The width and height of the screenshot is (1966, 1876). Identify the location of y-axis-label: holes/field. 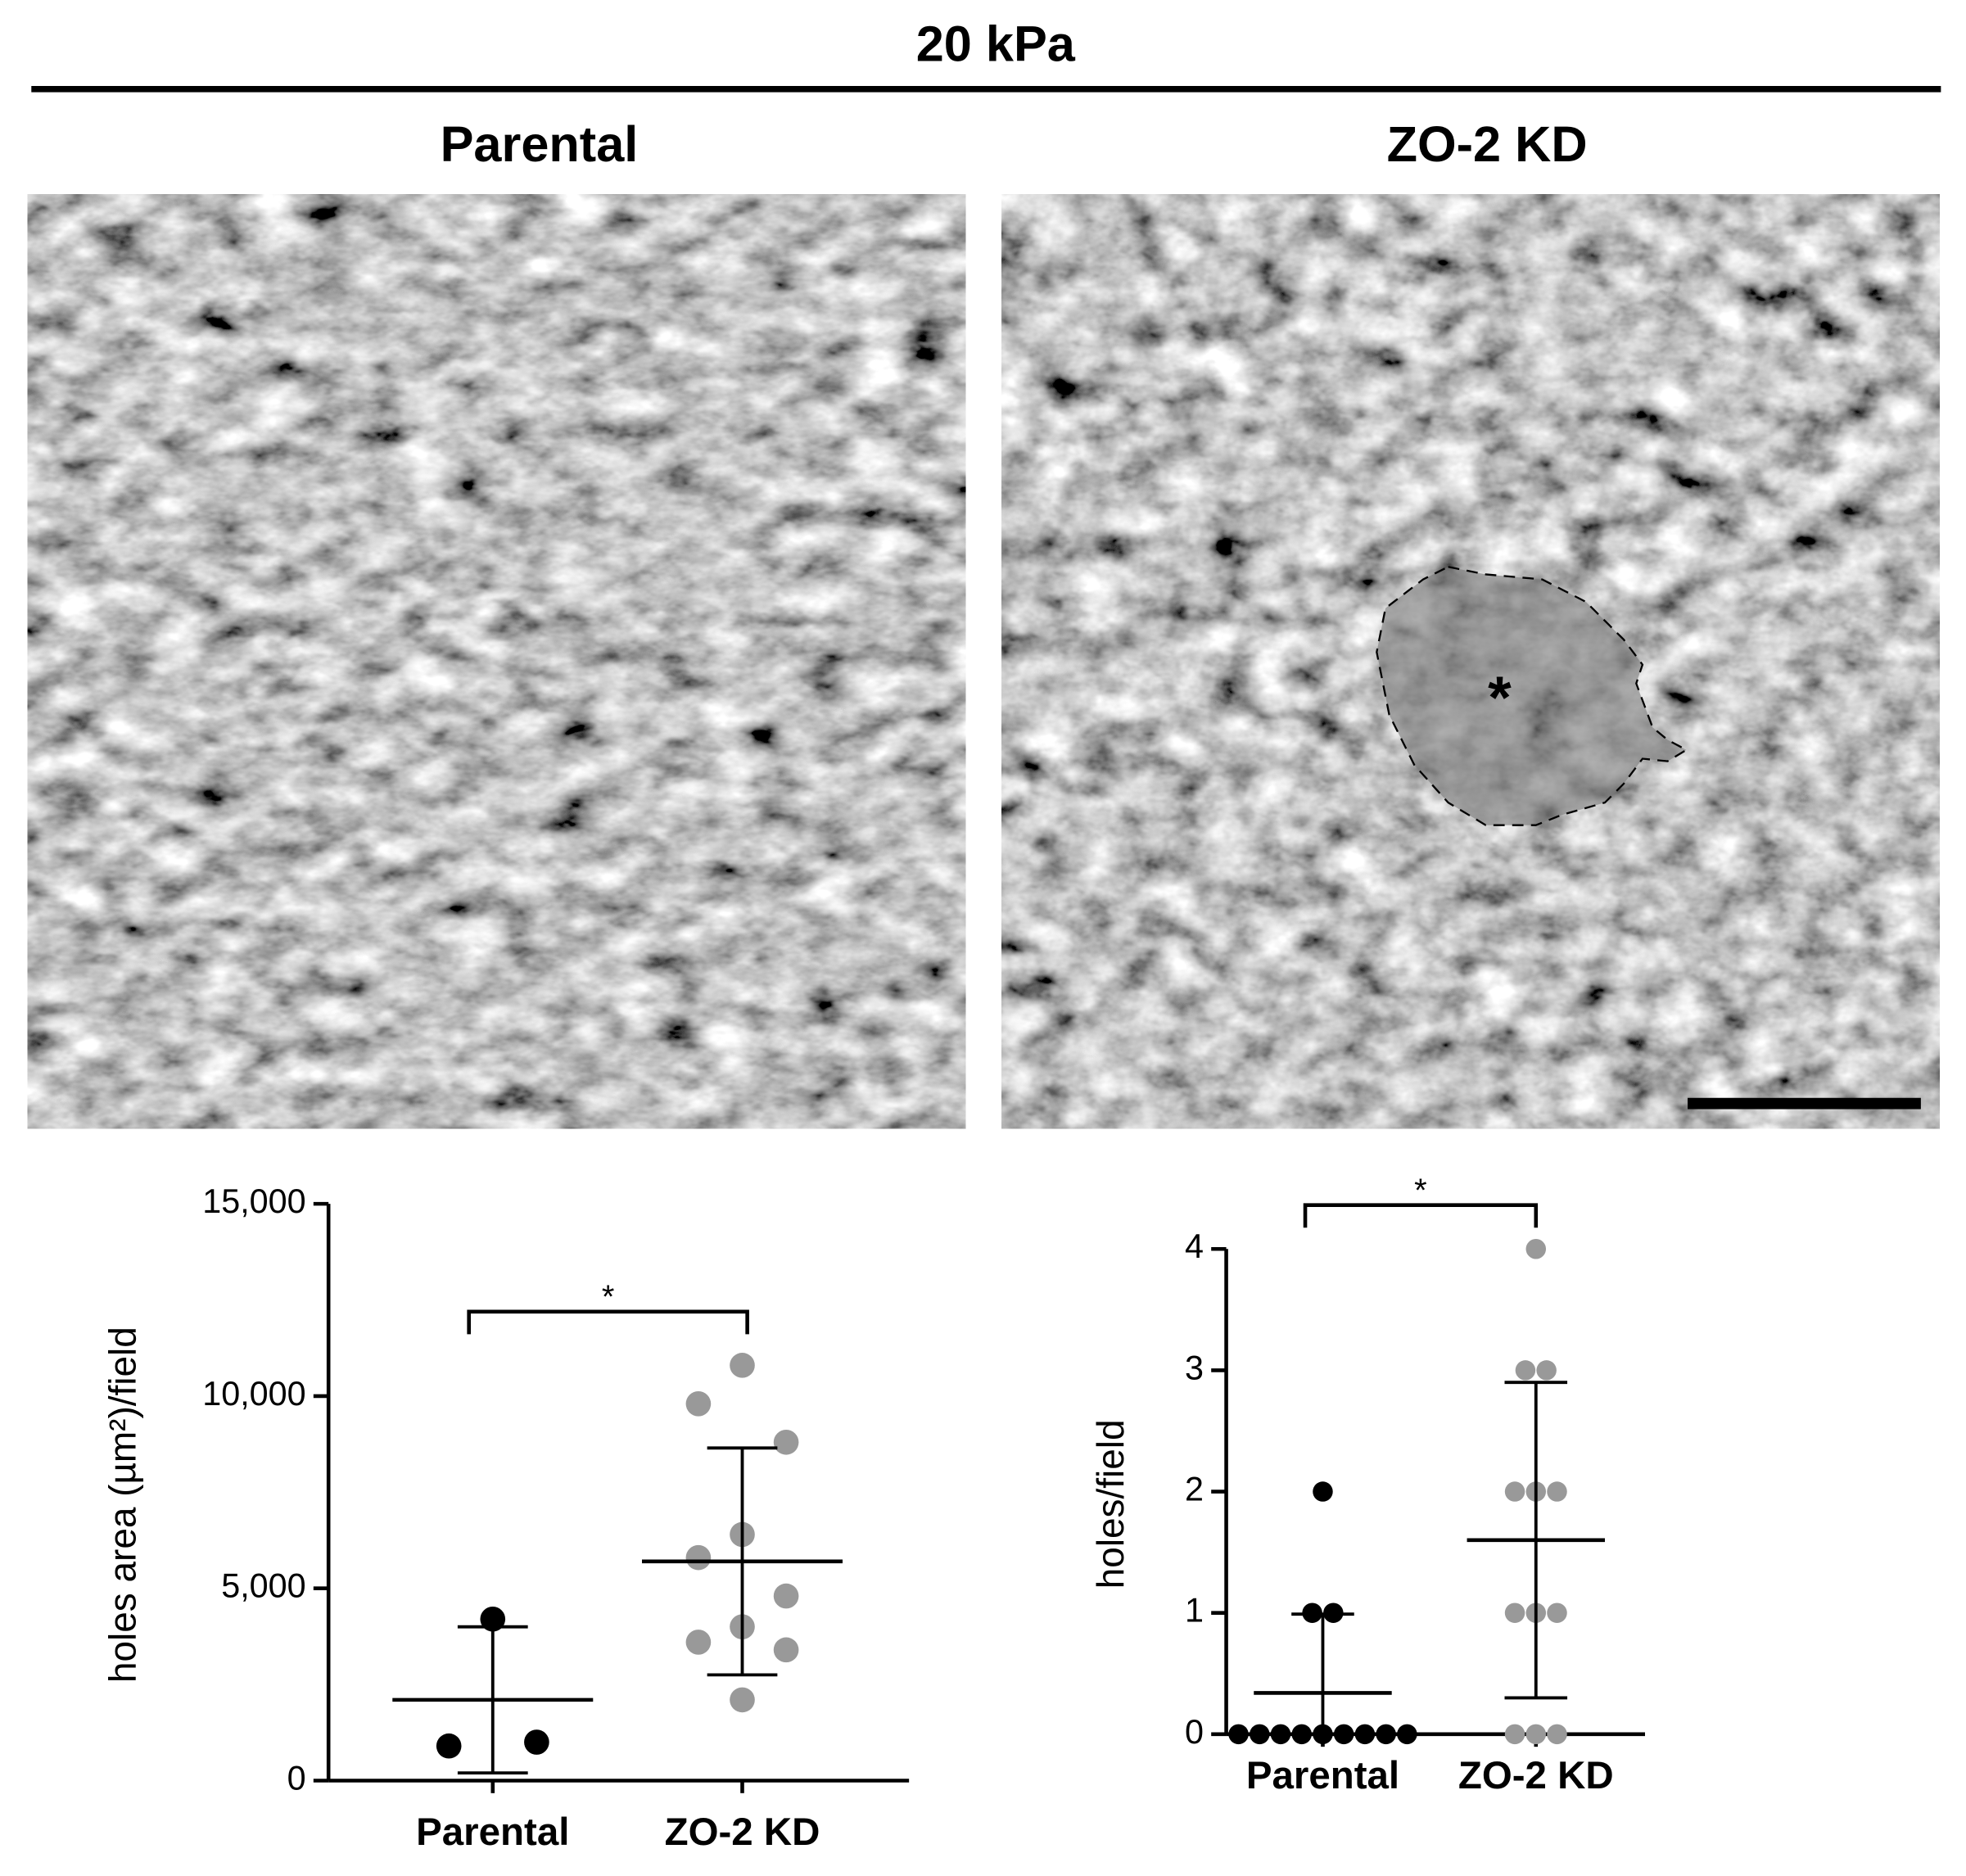
(1110, 1504).